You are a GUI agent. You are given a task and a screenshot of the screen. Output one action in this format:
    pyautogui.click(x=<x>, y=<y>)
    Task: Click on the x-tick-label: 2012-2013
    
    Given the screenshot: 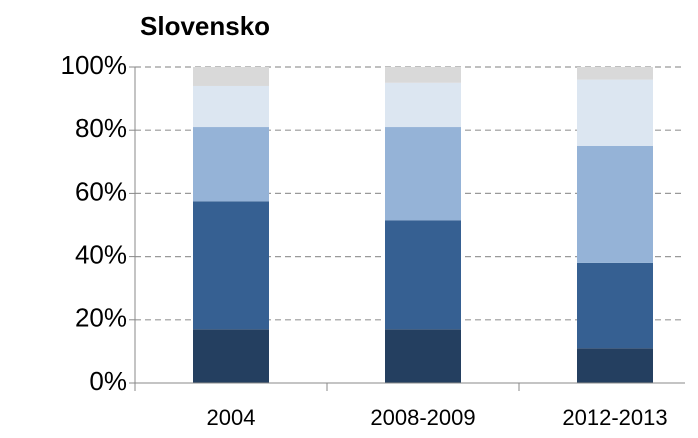 What is the action you would take?
    pyautogui.click(x=614, y=417)
    